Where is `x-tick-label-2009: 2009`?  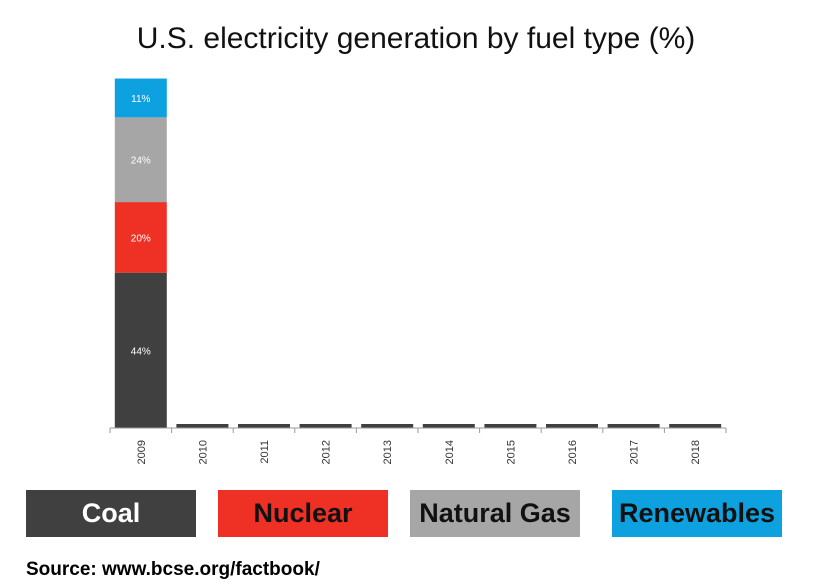 x-tick-label-2009: 2009 is located at coordinates (142, 452).